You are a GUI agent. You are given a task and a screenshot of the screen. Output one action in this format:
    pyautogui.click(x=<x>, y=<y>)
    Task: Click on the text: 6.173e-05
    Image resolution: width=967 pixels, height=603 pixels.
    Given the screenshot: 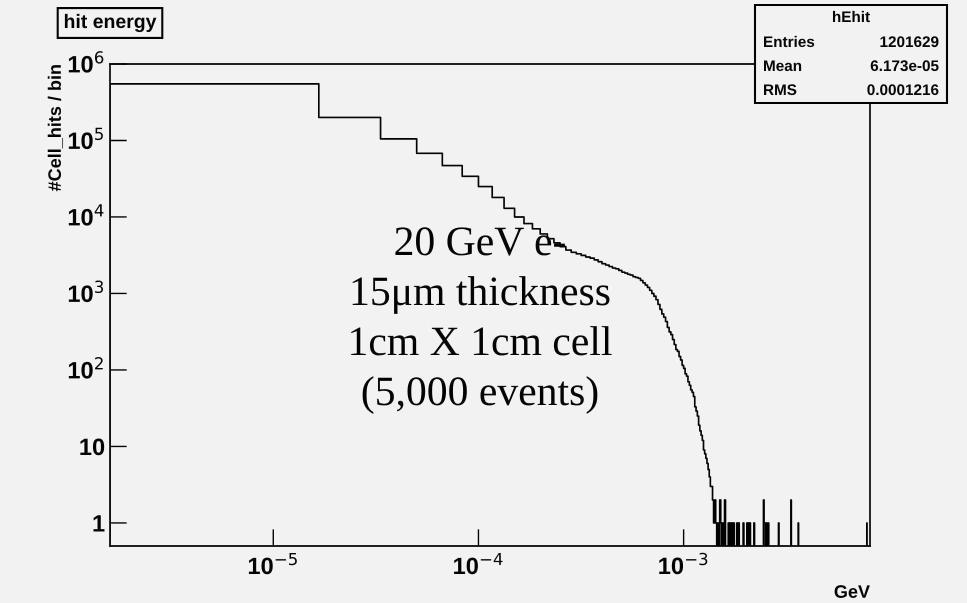 What is the action you would take?
    pyautogui.click(x=904, y=66)
    